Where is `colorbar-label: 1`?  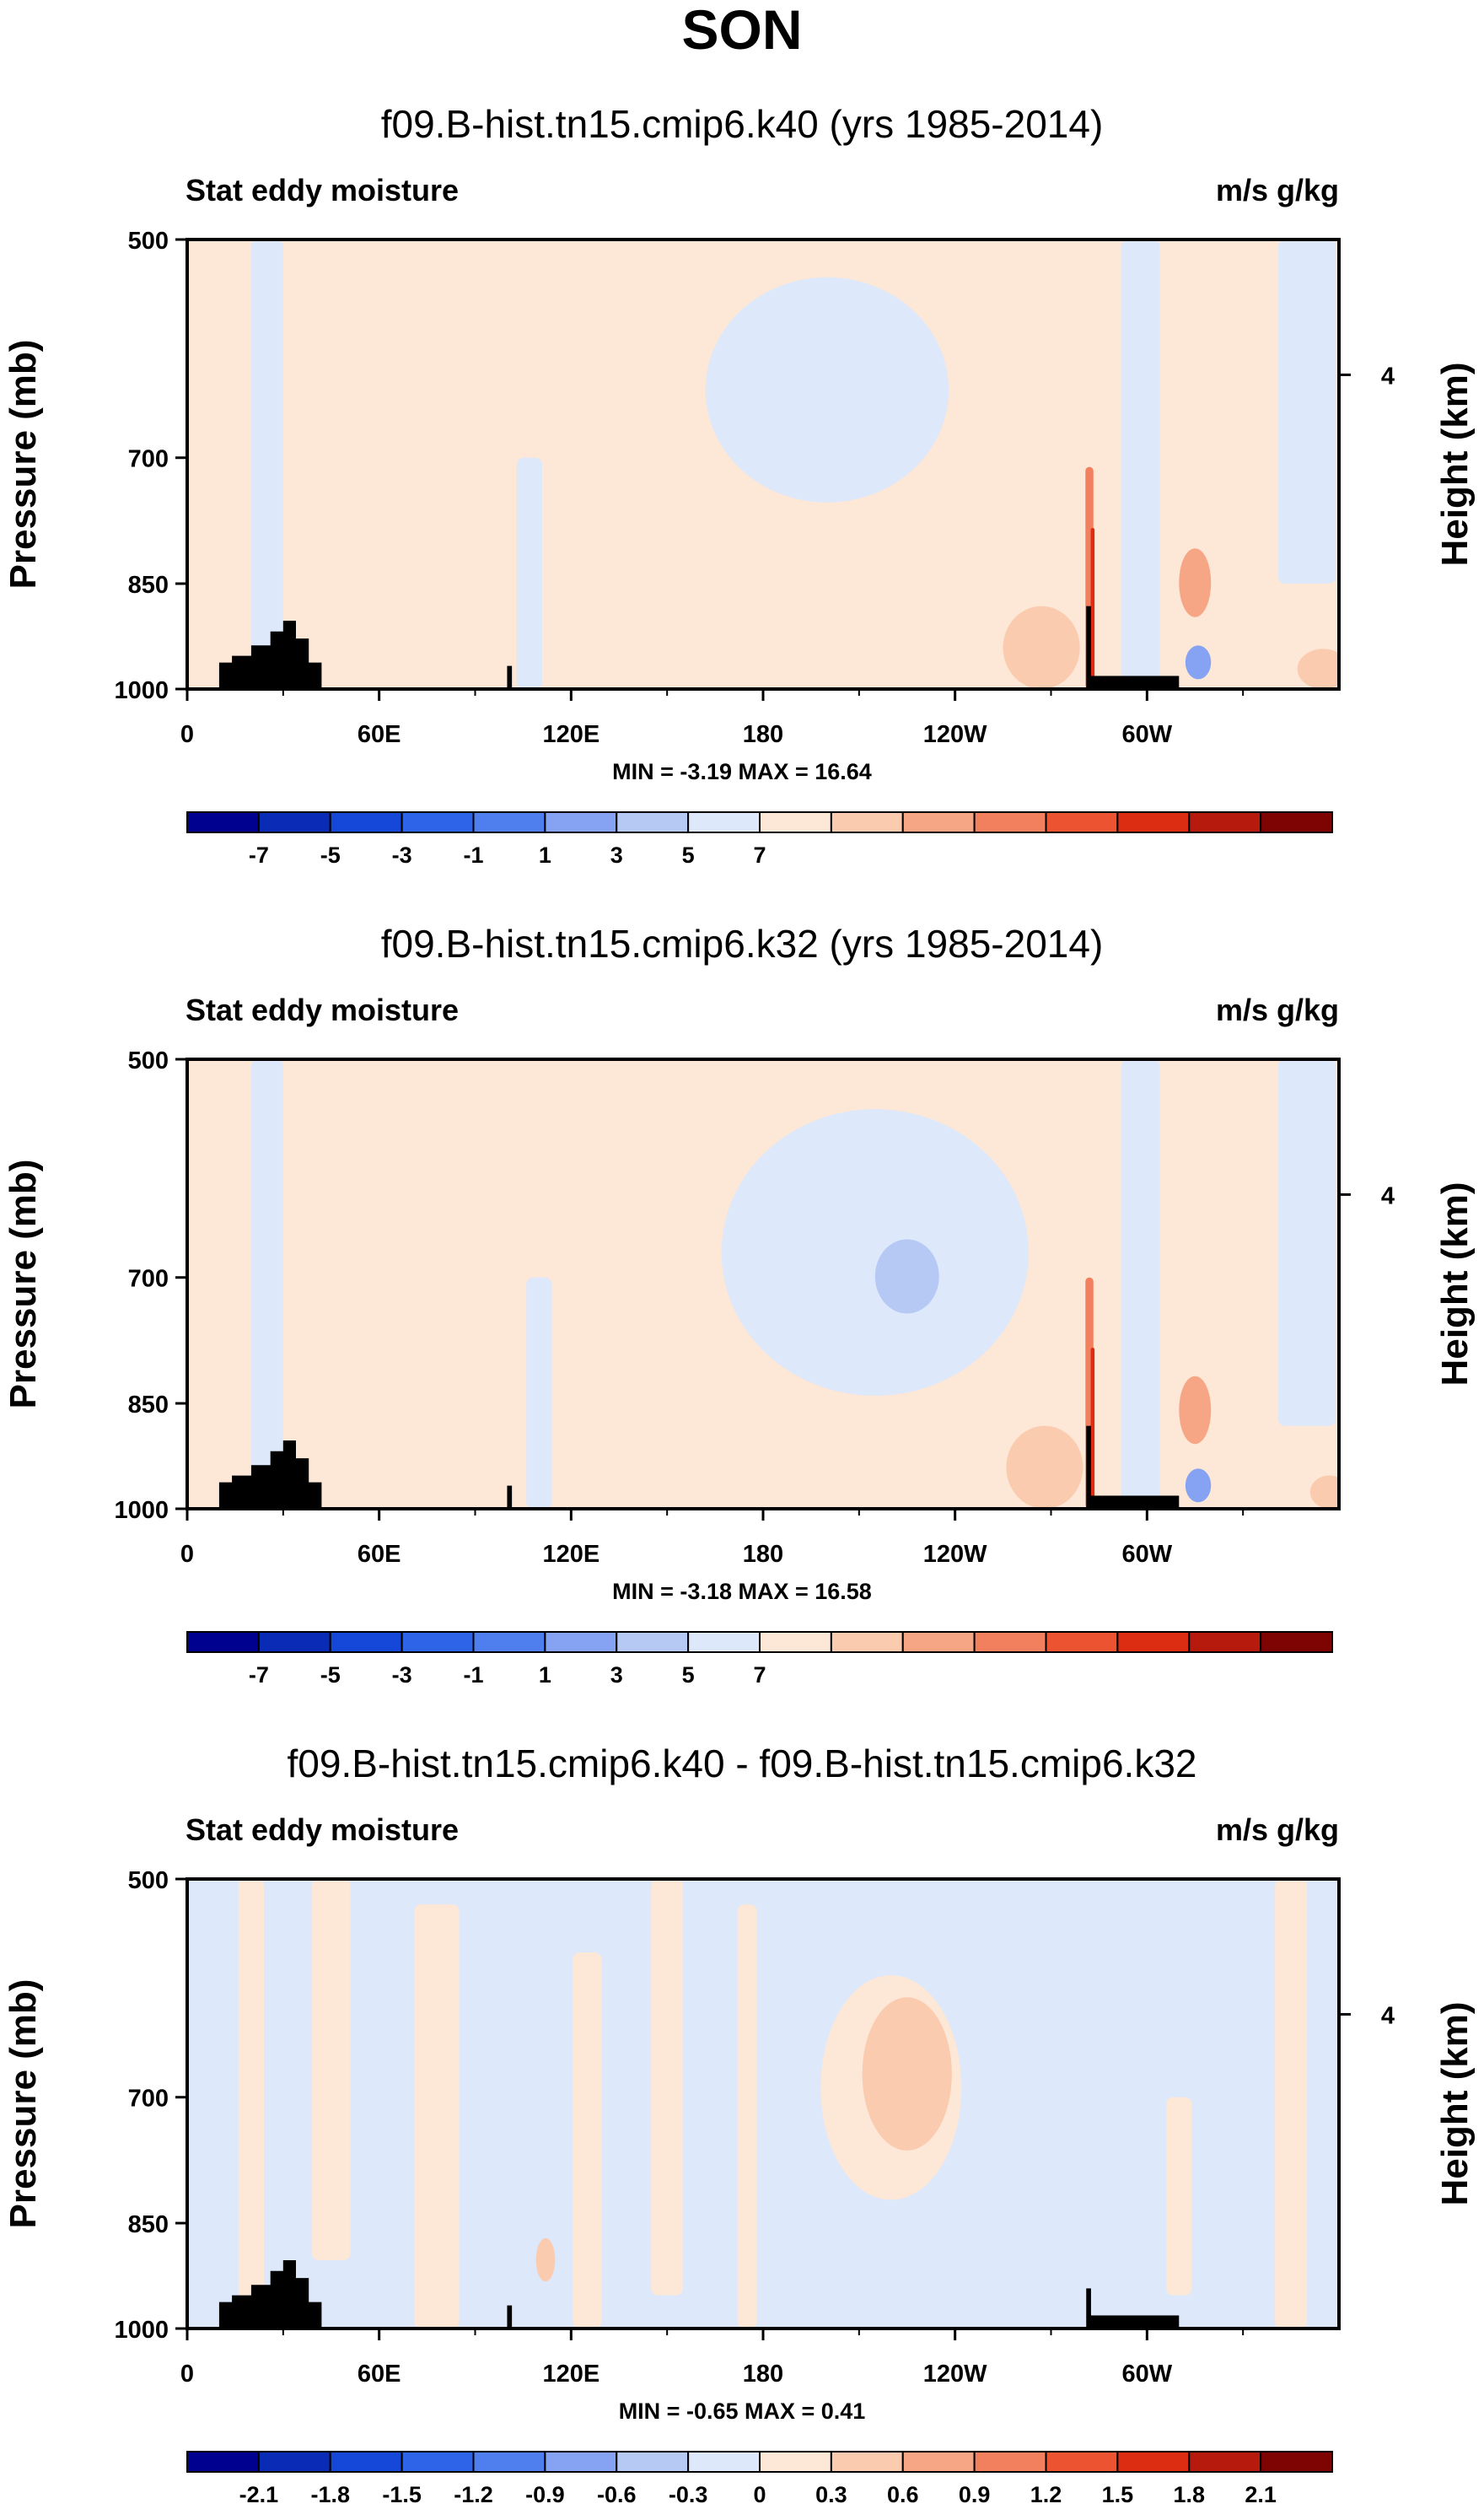
colorbar-label: 1 is located at coordinates (545, 1675).